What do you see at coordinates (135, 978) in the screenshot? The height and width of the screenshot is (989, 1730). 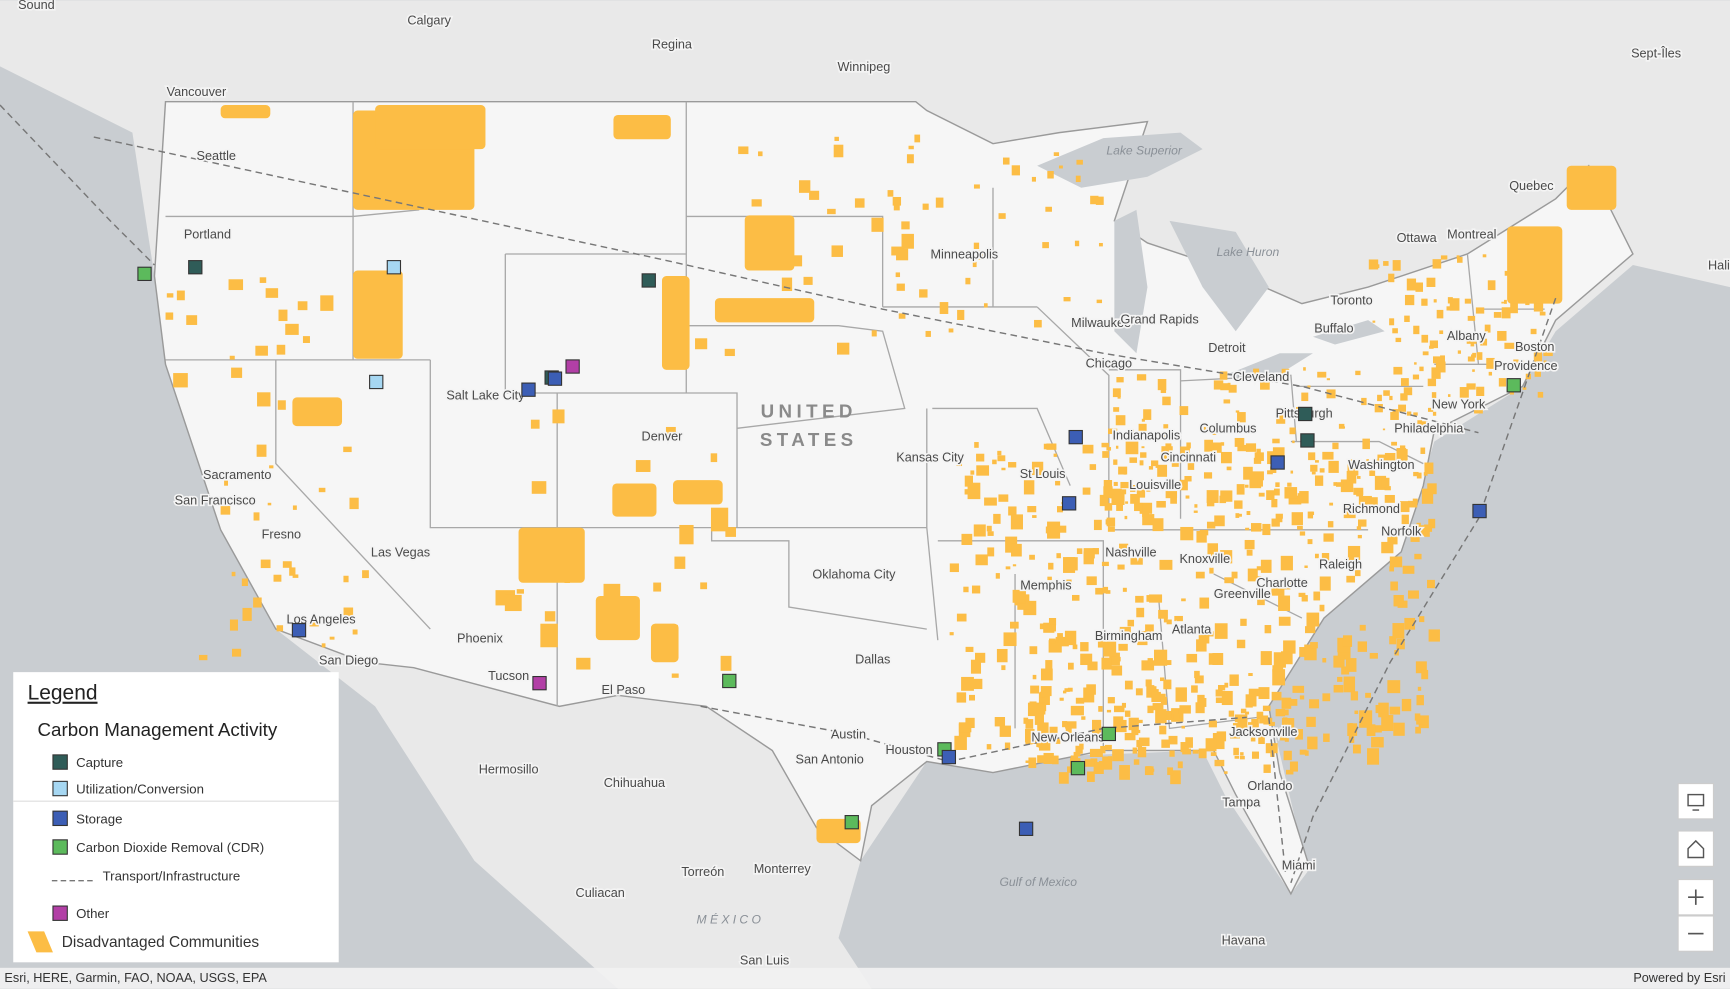 I see `attribution: Esri, HERE, Garmin, FAO, NOAA, USGS, EPA` at bounding box center [135, 978].